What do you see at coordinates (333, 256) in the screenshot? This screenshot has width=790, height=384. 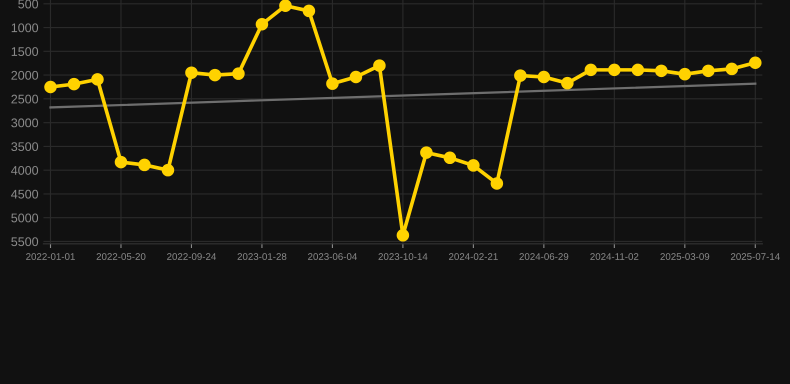 I see `x-tick-label: 2023-06-04` at bounding box center [333, 256].